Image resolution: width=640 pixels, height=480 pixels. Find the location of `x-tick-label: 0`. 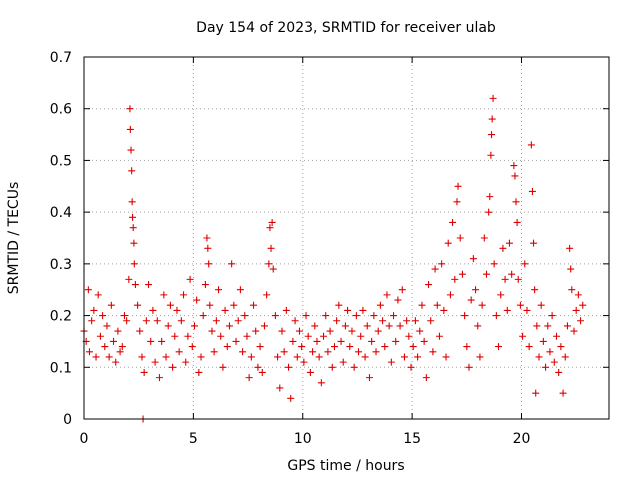

x-tick-label: 0 is located at coordinates (84, 439).